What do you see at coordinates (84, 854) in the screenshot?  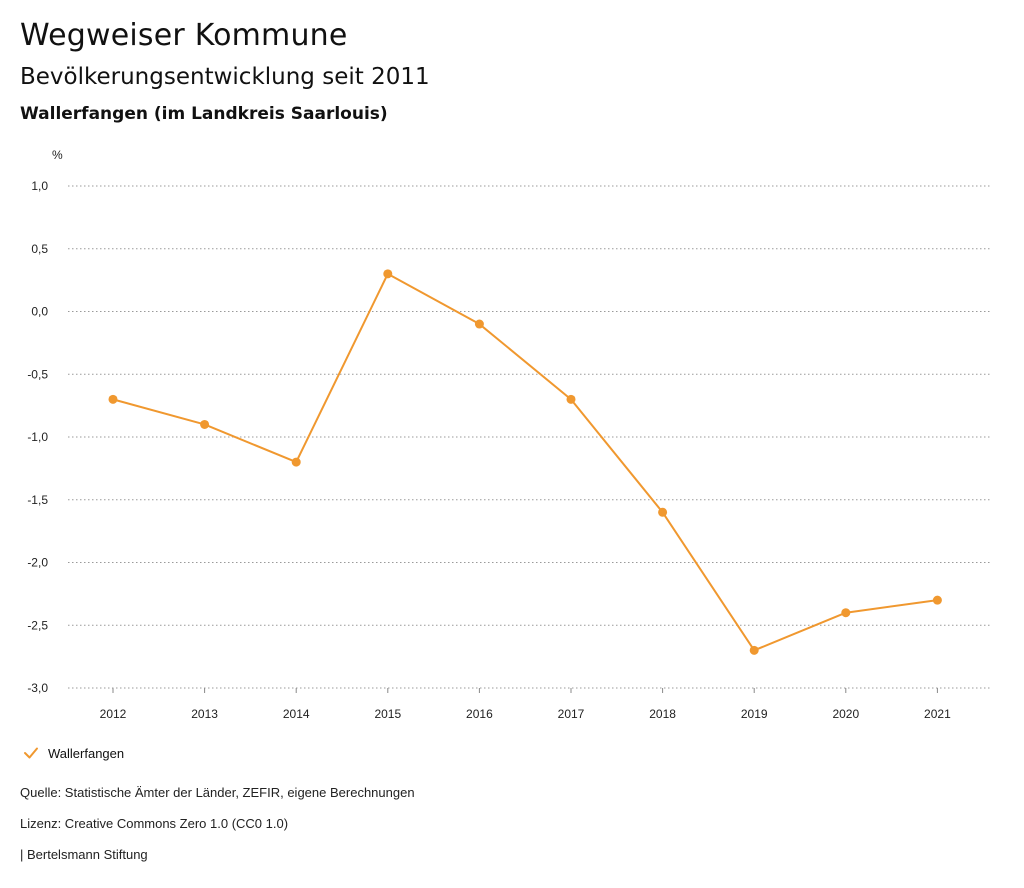 I see `publisher-note: | Bertelsmann Stiftung` at bounding box center [84, 854].